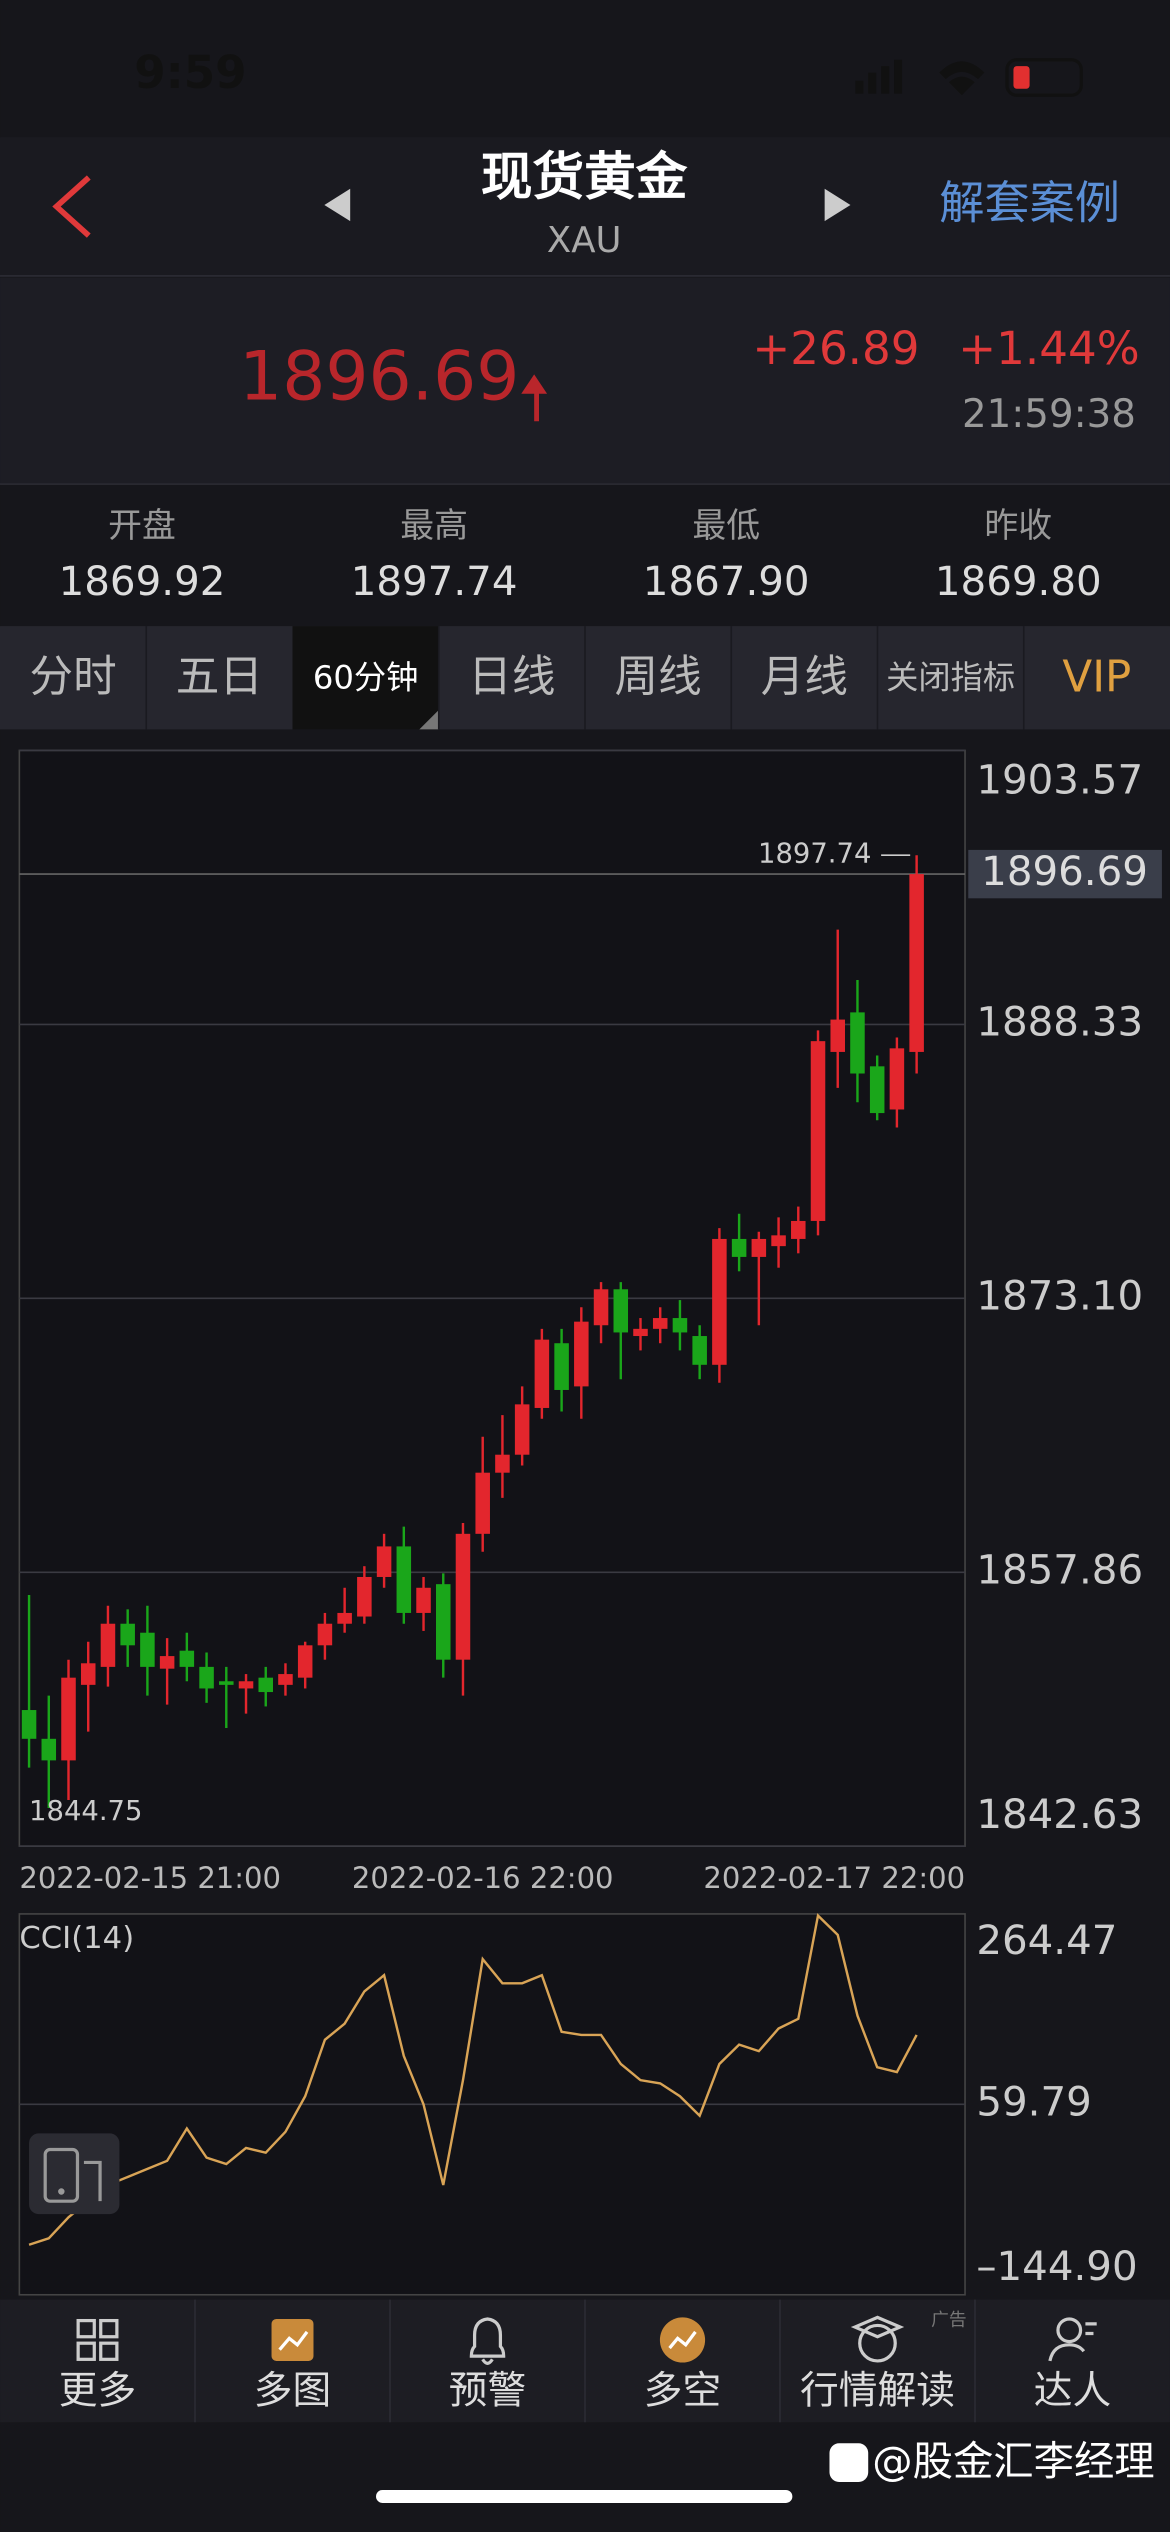  Describe the element at coordinates (580, 678) in the screenshot. I see `tabs: 分时 五日 60分钟 日线 周线 月线 关闭指标 VIP` at that location.